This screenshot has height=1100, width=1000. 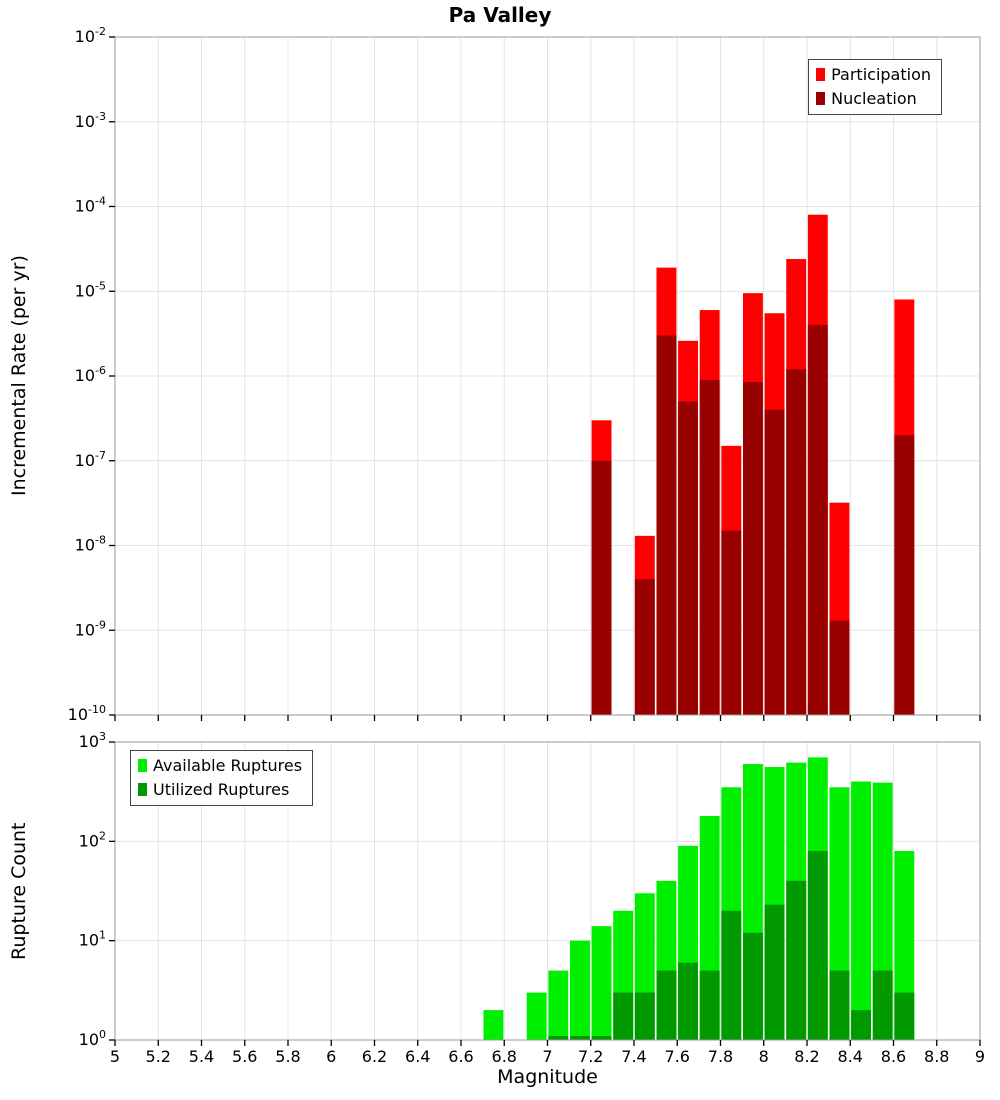 I want to click on y-tick-label: 10⁻³, so click(x=90, y=120).